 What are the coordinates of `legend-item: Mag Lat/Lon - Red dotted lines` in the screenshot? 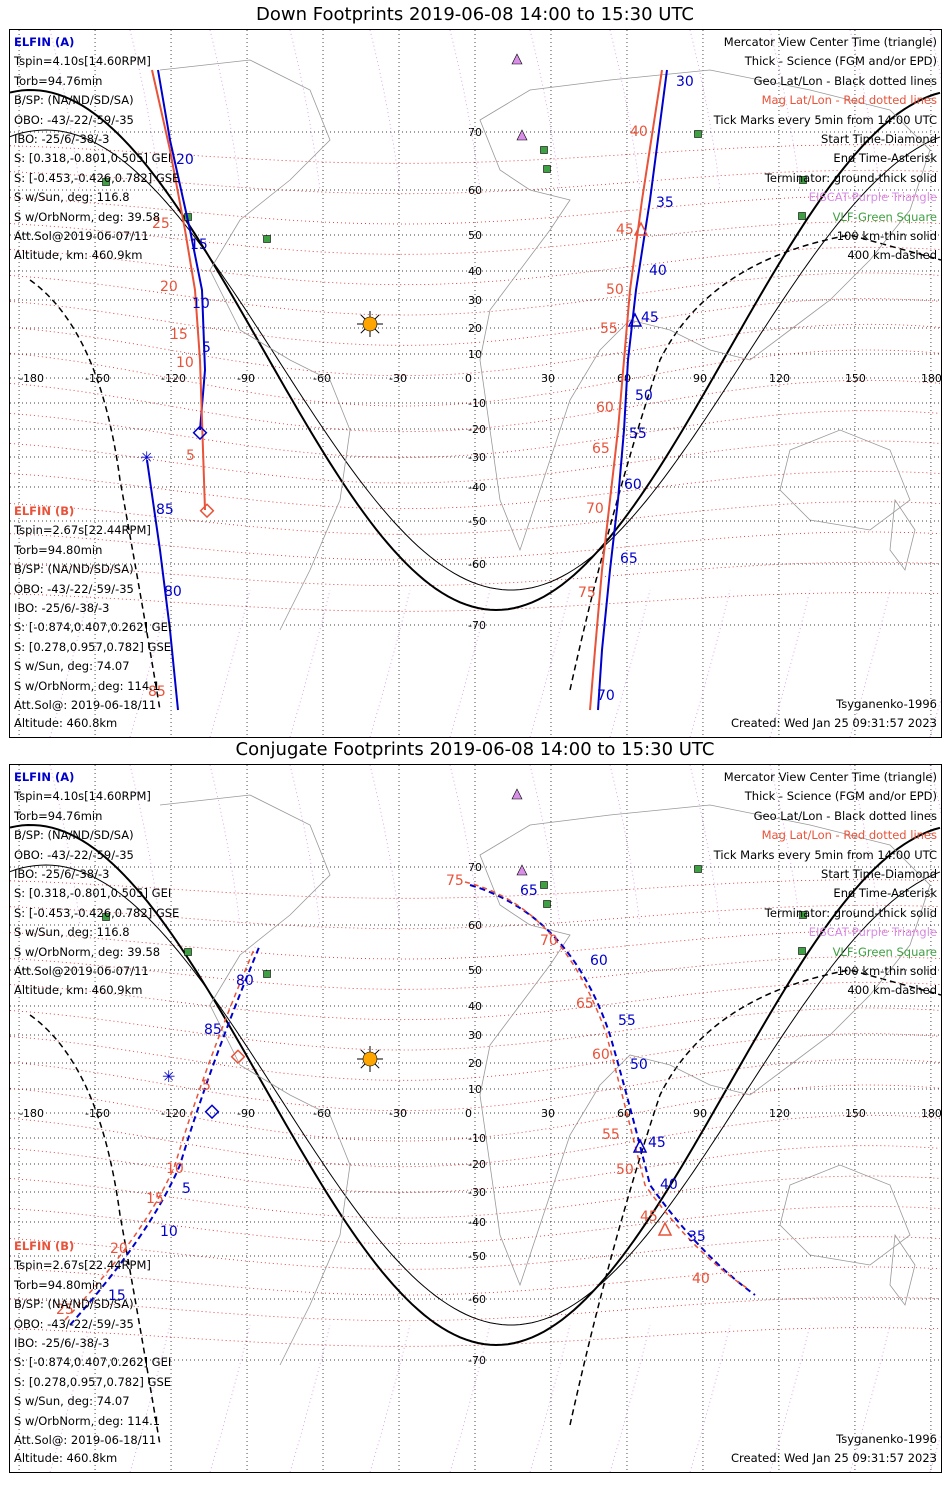 It's located at (849, 100).